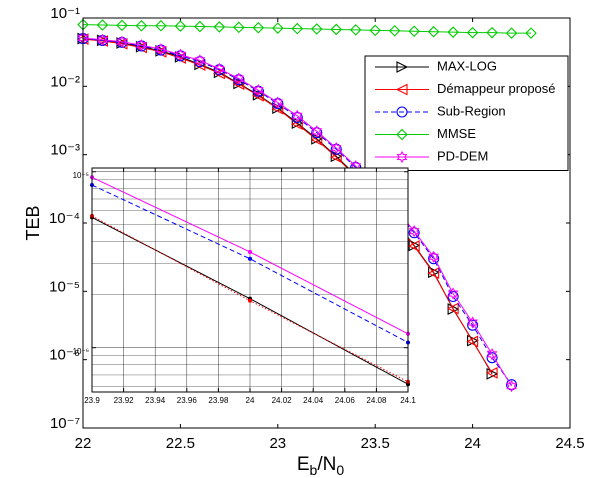 This screenshot has height=478, width=614. What do you see at coordinates (33, 222) in the screenshot?
I see `y-axis-label: TEB` at bounding box center [33, 222].